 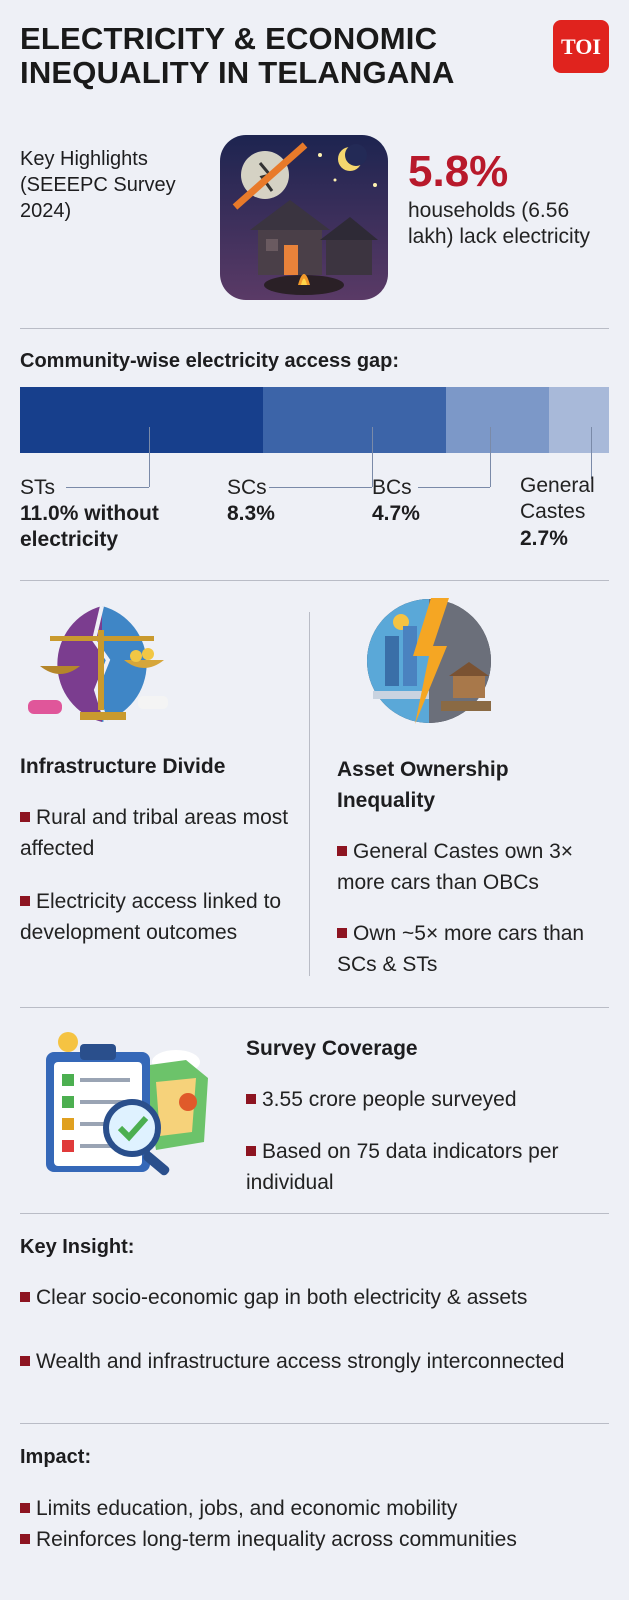 What do you see at coordinates (251, 513) in the screenshot?
I see `category-value-label: 8.3%` at bounding box center [251, 513].